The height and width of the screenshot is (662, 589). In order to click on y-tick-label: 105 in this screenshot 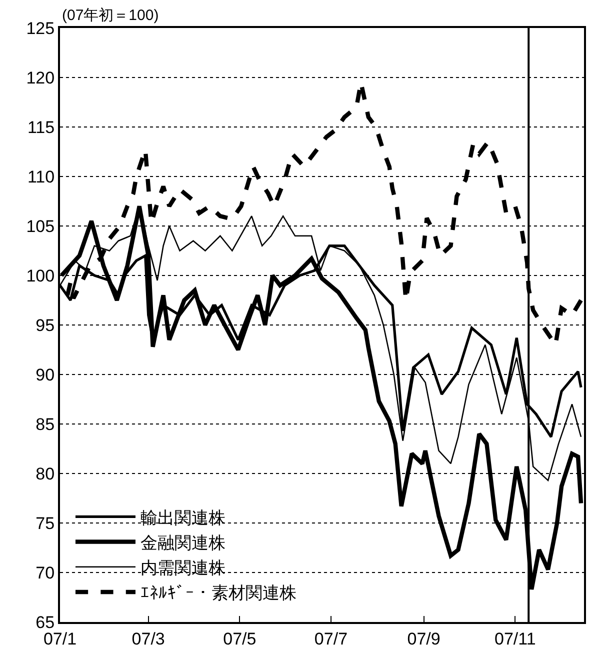, I will do `click(40, 226)`.